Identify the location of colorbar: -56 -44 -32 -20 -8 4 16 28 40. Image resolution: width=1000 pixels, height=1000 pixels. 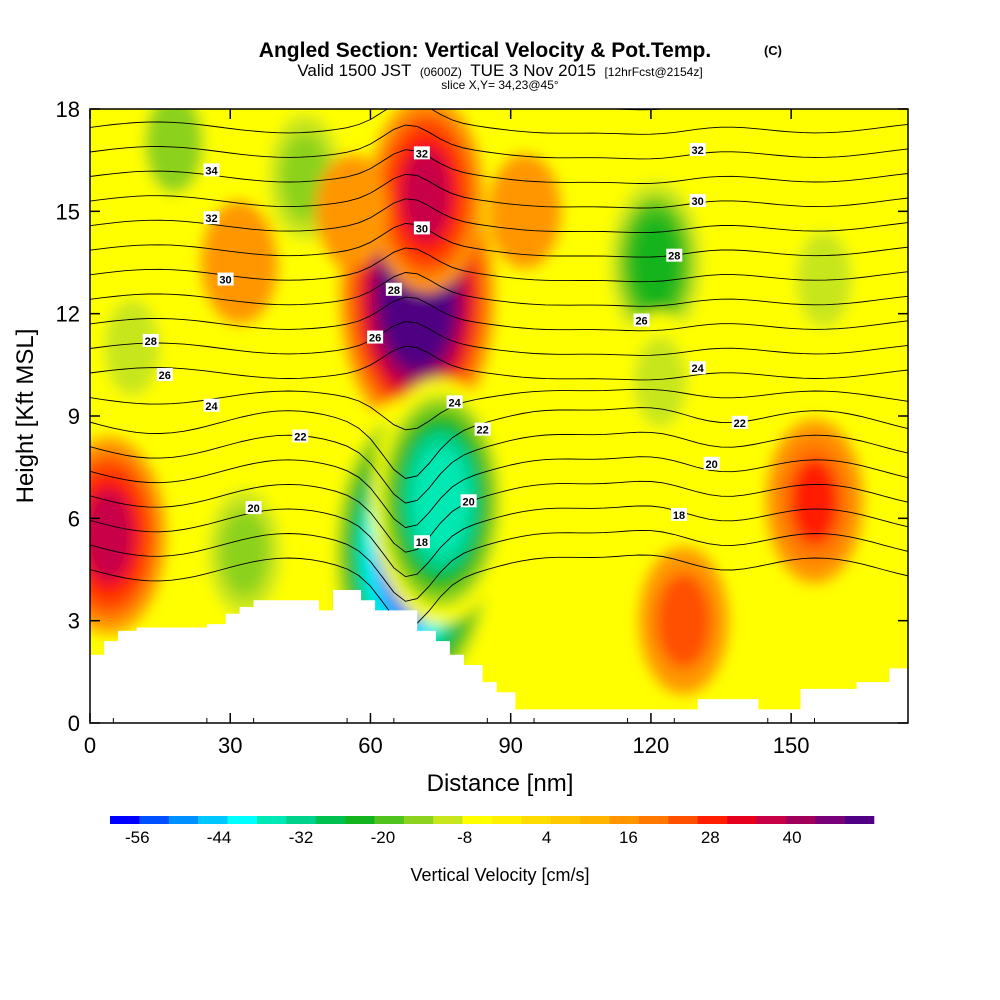
(492, 831).